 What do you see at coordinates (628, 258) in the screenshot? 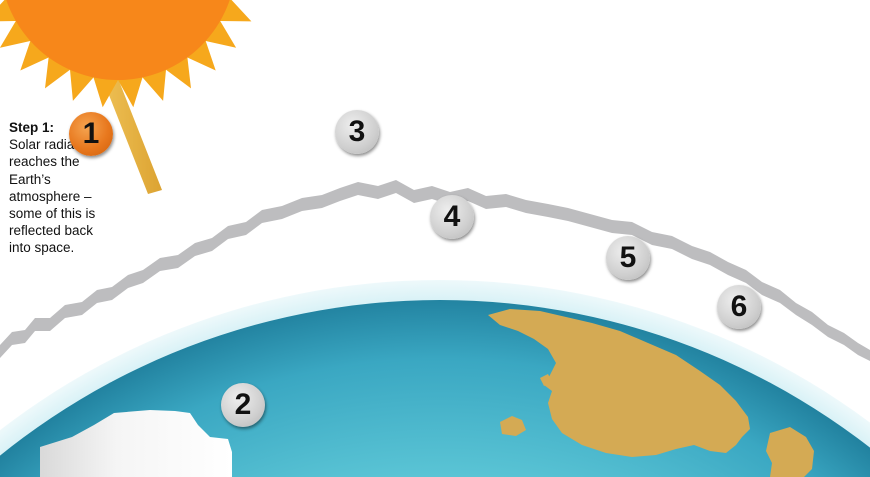
I see `step-marker-5: 5` at bounding box center [628, 258].